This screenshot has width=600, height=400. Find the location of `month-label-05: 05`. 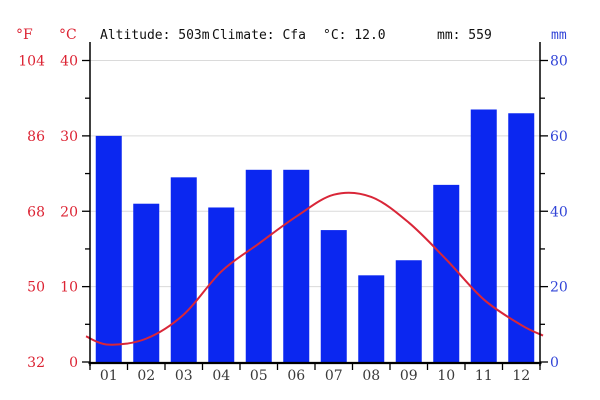

month-label-05: 05 is located at coordinates (259, 376).